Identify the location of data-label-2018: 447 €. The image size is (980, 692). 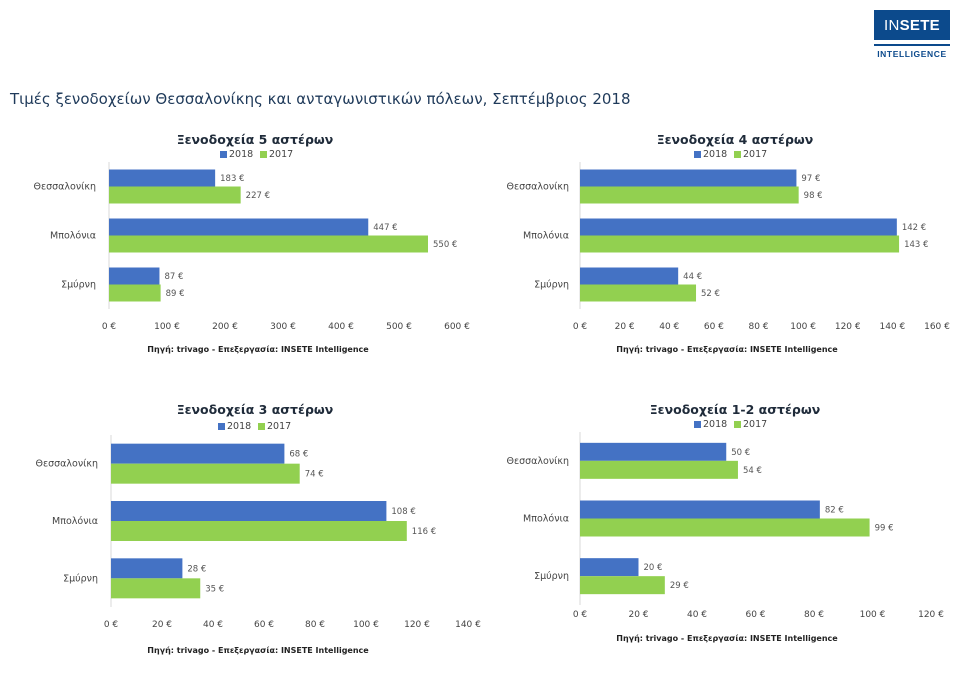
(385, 228).